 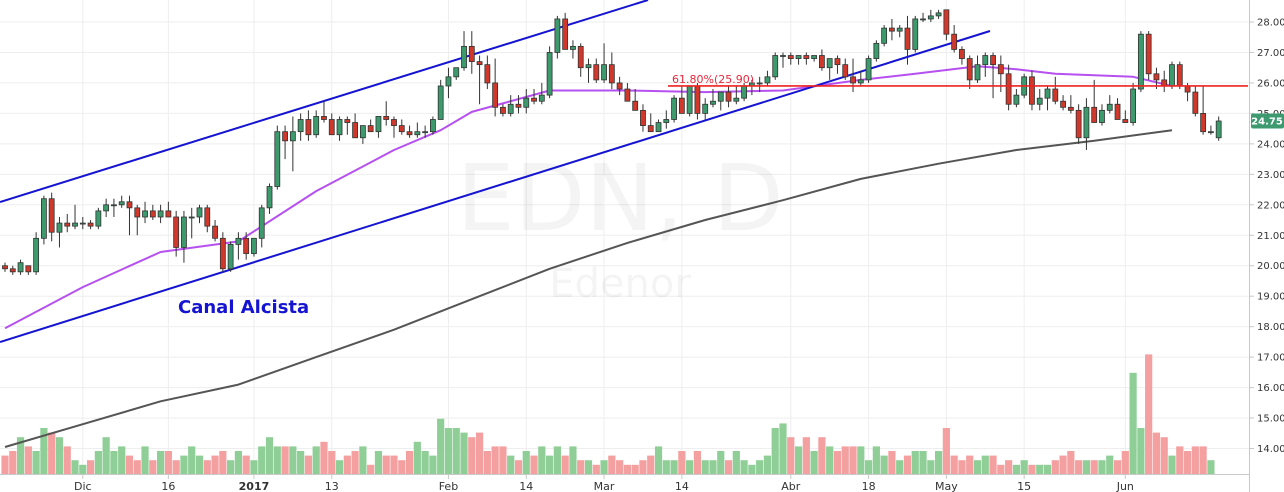 What do you see at coordinates (1270, 388) in the screenshot?
I see `y-tick-label: 16.00` at bounding box center [1270, 388].